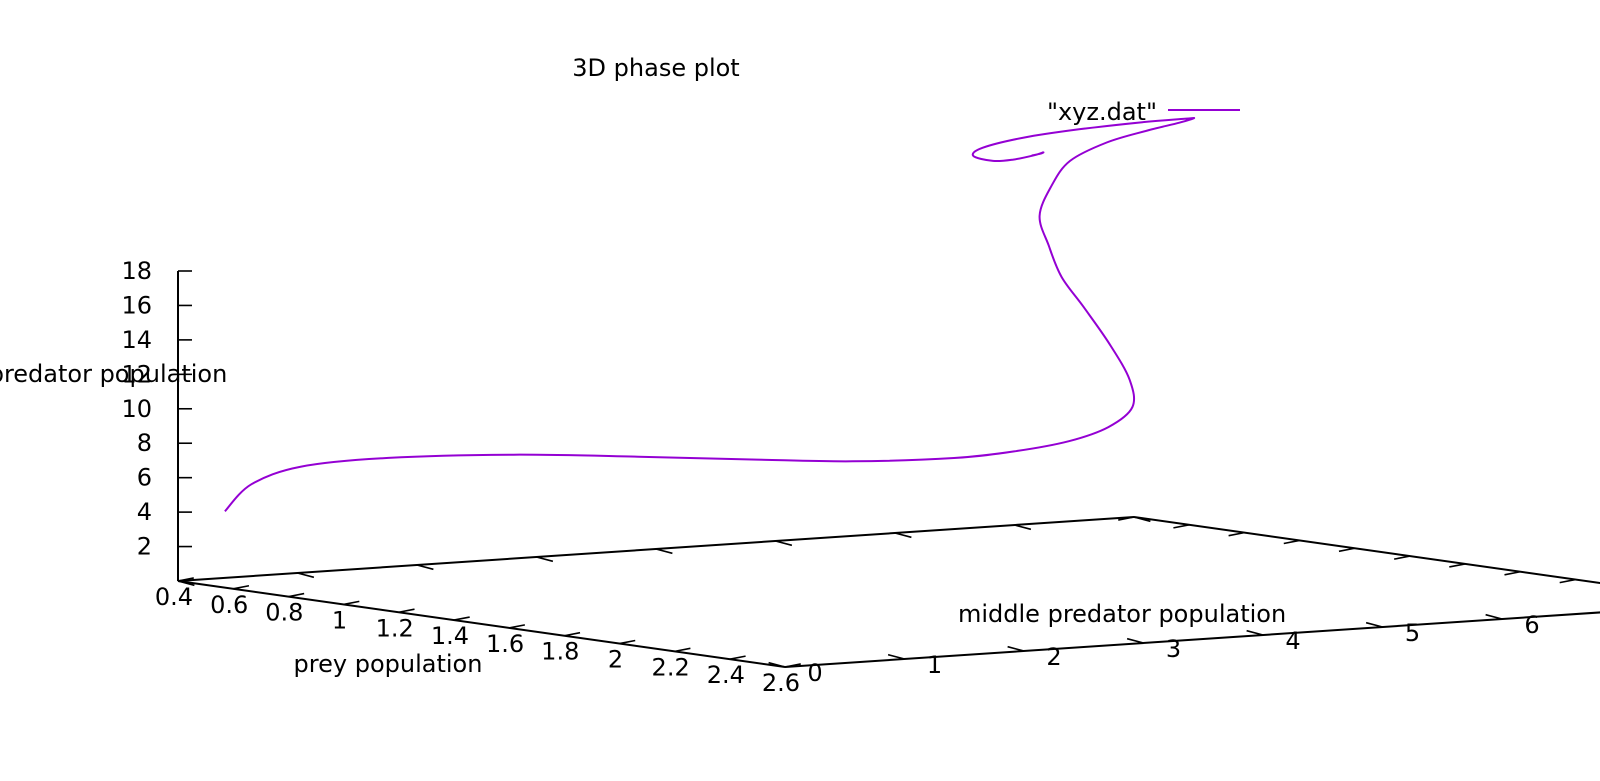  Describe the element at coordinates (136, 271) in the screenshot. I see `z-tick-label: 18` at that location.